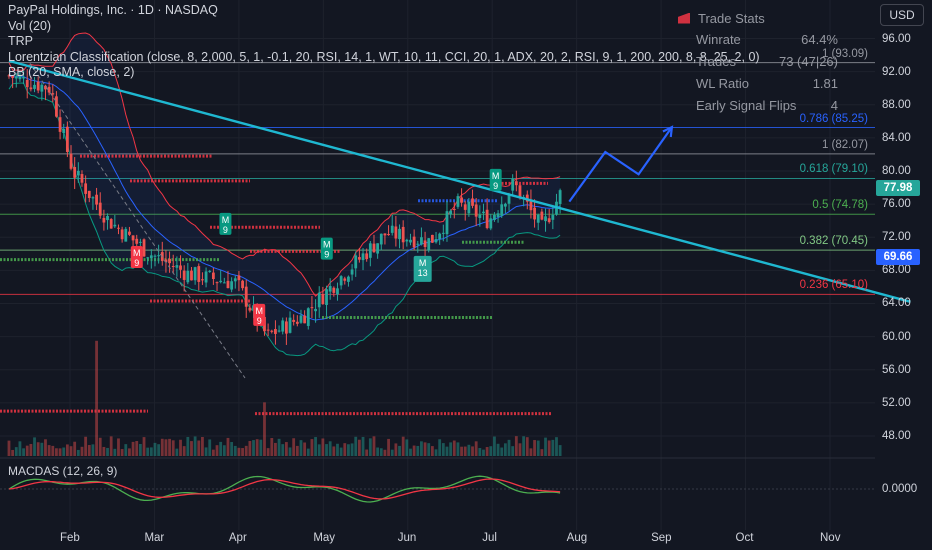 The width and height of the screenshot is (932, 550). Describe the element at coordinates (896, 137) in the screenshot. I see `price-tick: 84.00` at that location.